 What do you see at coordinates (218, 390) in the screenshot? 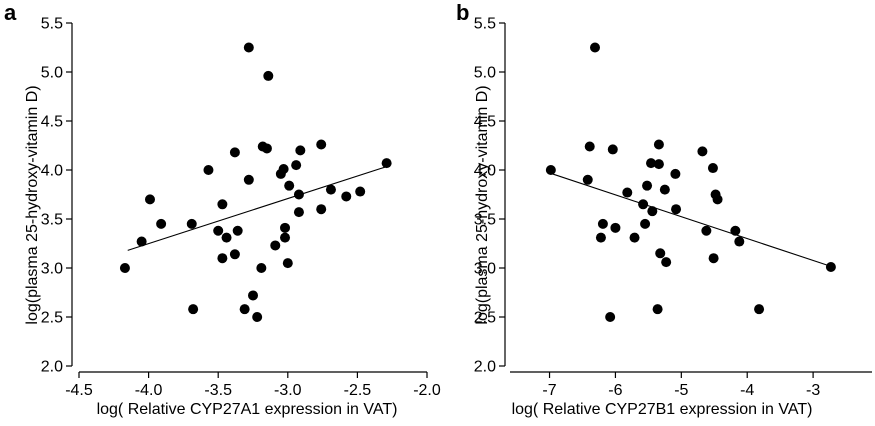
I see `x-tick-label: -3.5` at bounding box center [218, 390].